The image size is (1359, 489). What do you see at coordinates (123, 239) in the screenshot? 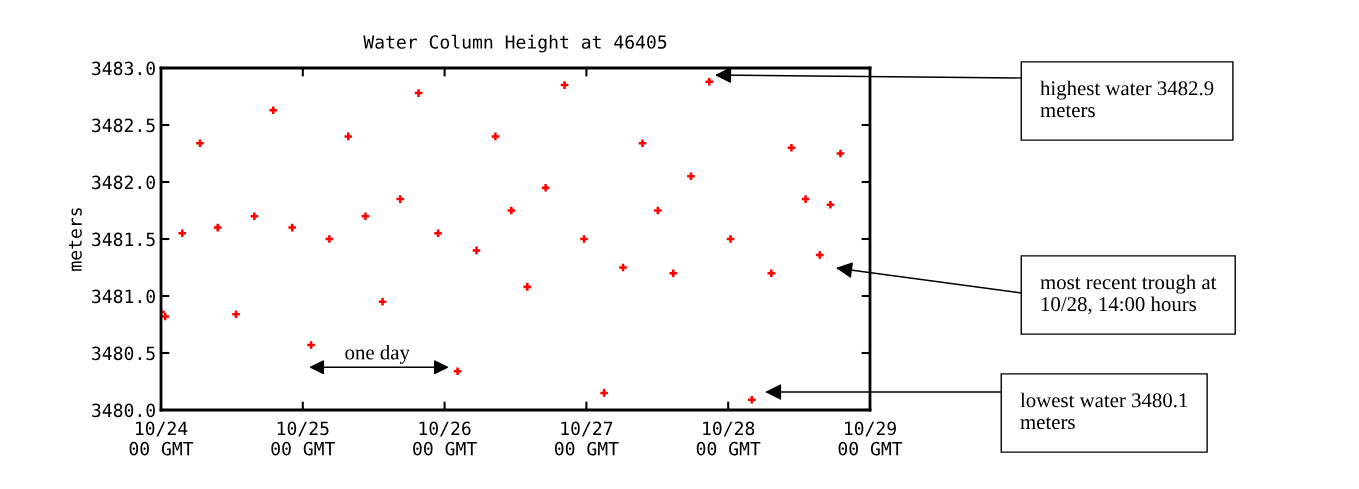
I see `y-tick-label: 3481.5` at bounding box center [123, 239].